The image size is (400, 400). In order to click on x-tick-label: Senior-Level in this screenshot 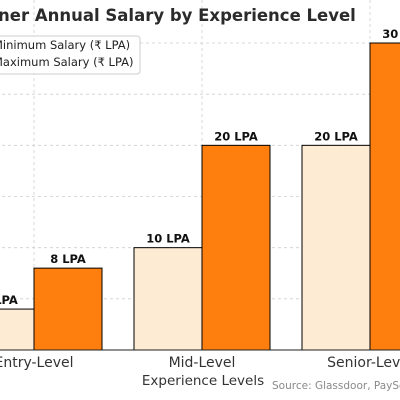, I will do `click(363, 363)`.